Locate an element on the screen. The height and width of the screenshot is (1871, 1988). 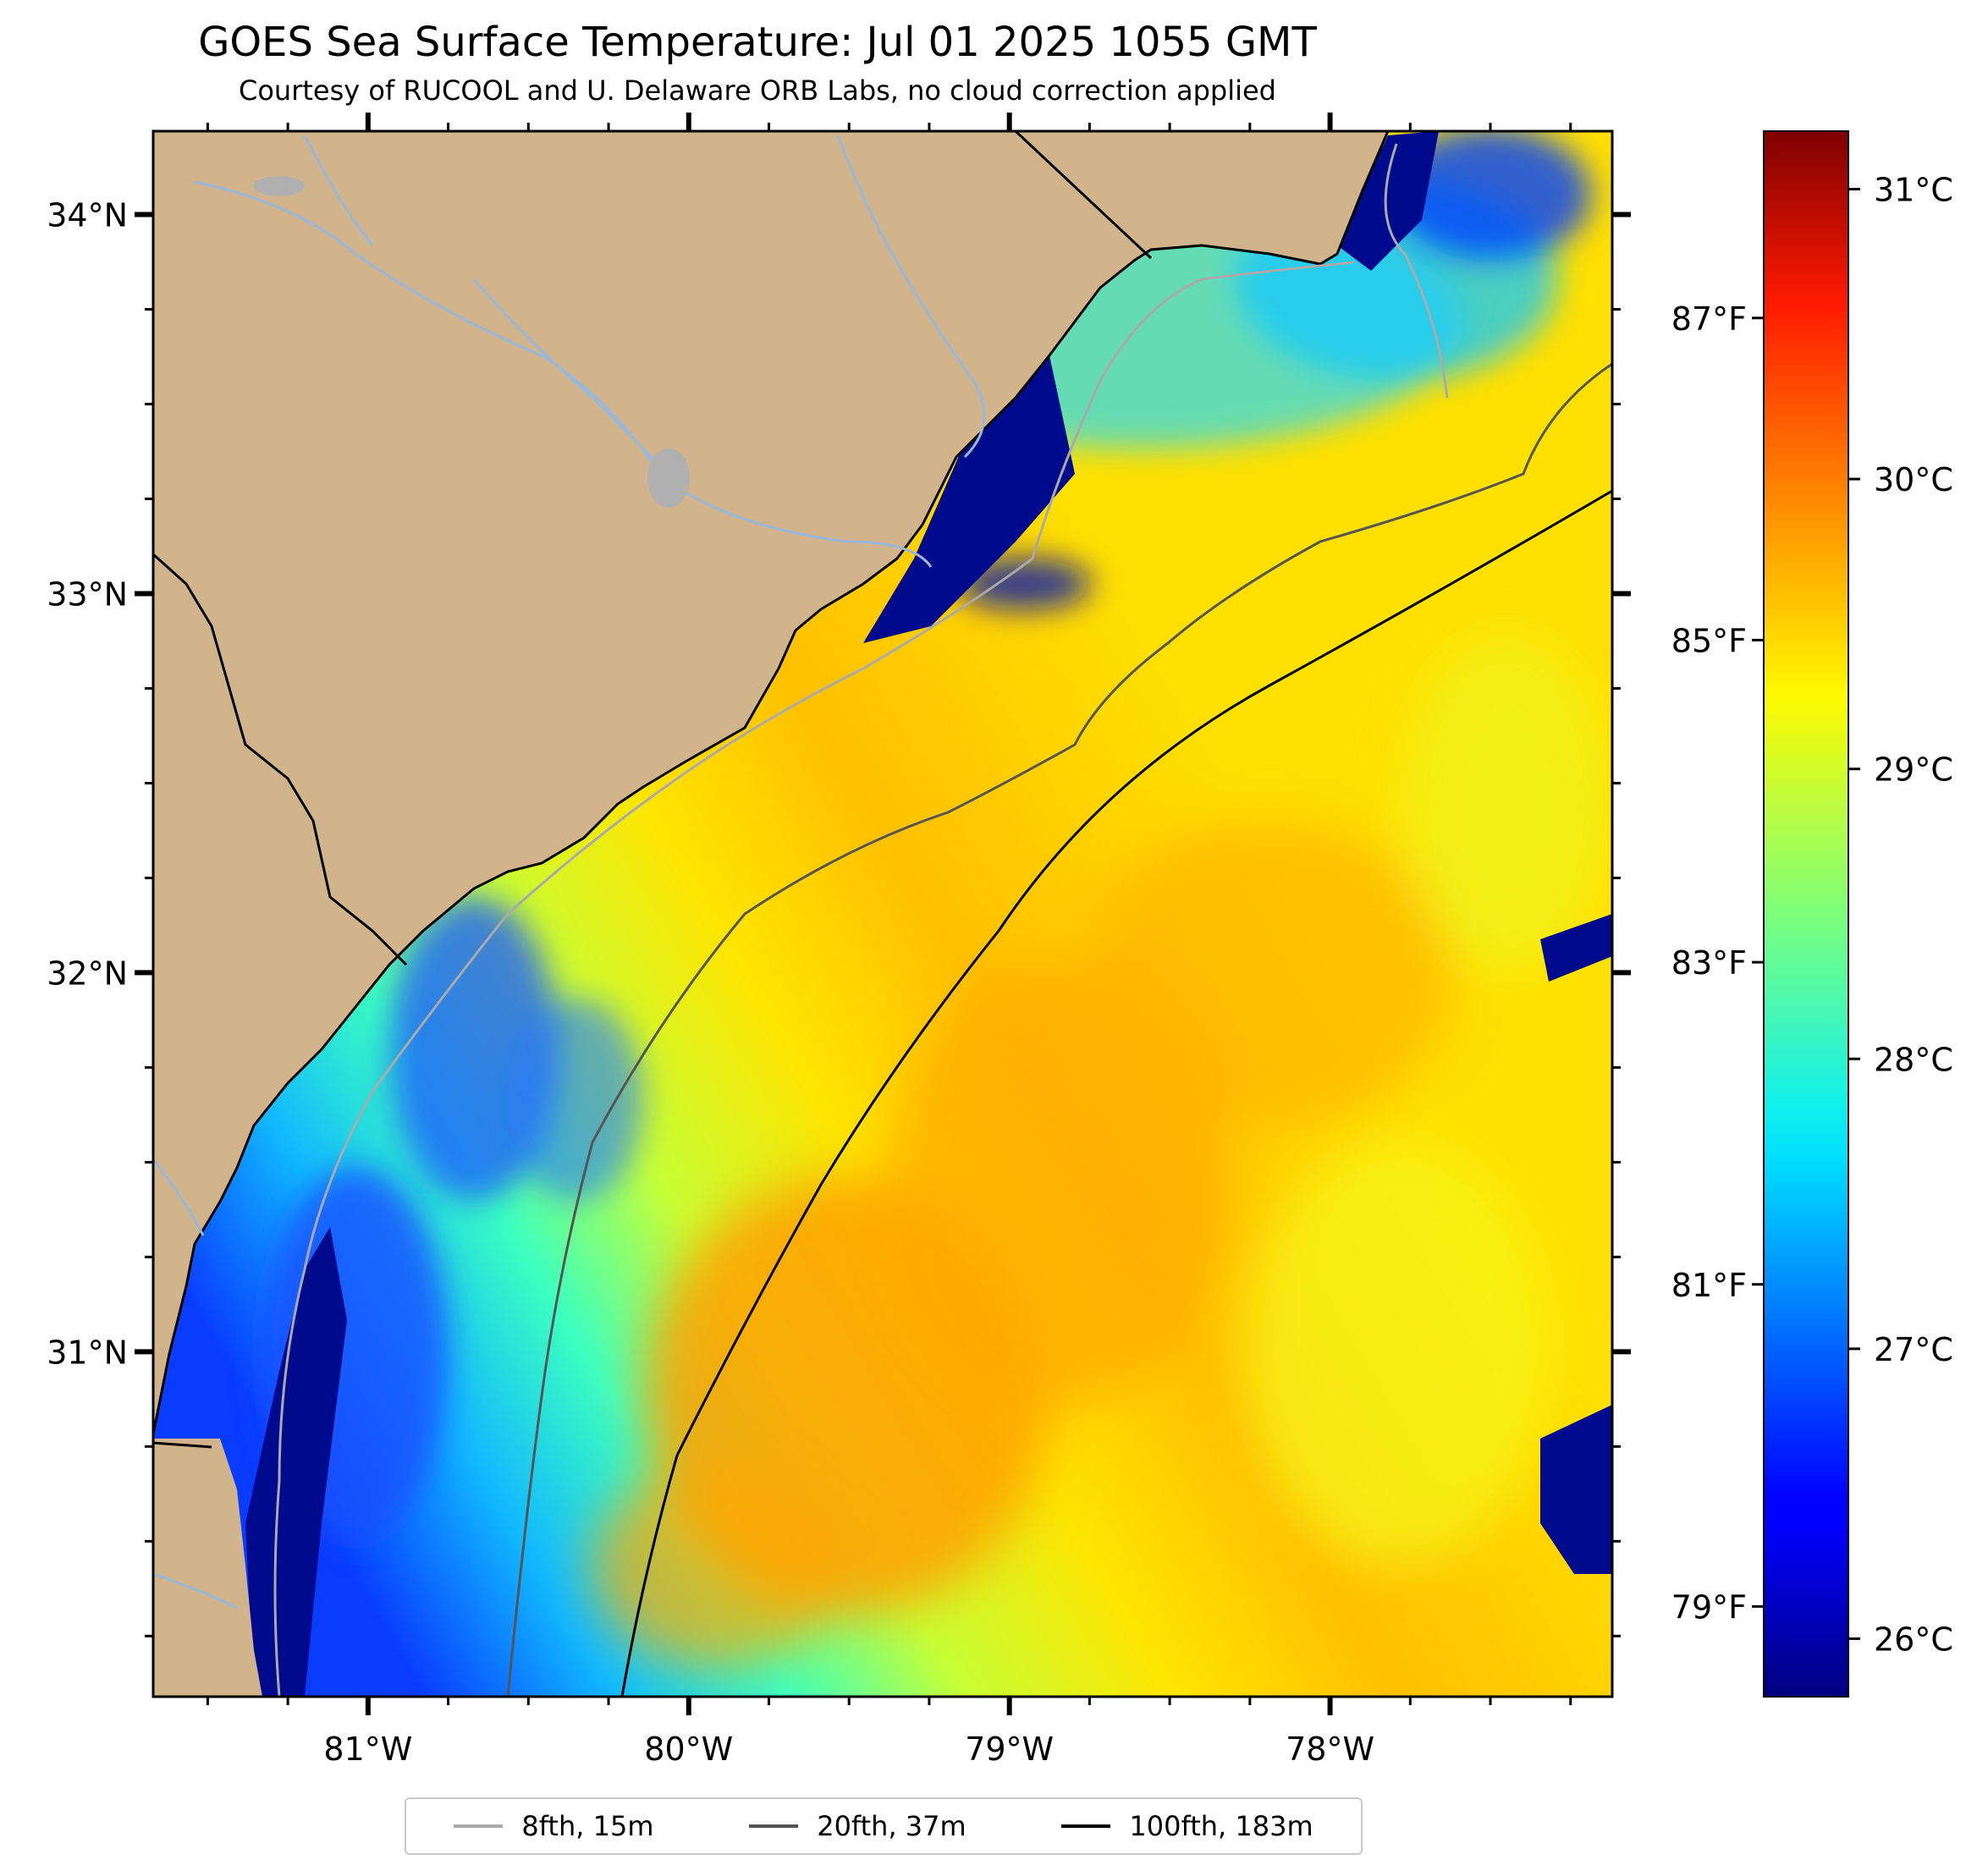
colorbar-fahrenheit-label: 83°F is located at coordinates (1709, 963).